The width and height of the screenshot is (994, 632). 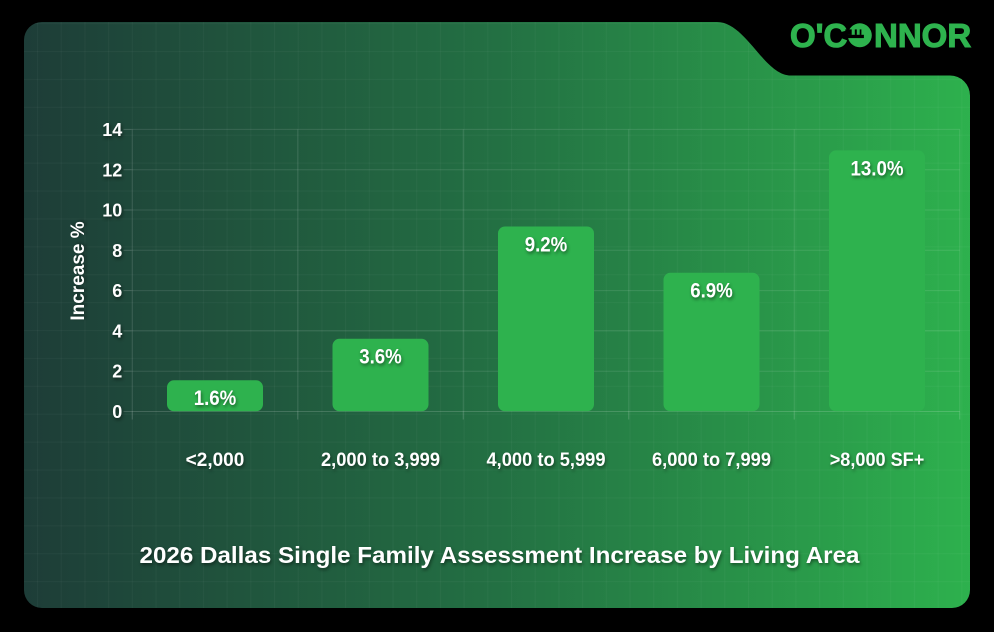 I want to click on svg-text: 0, so click(x=117, y=412).